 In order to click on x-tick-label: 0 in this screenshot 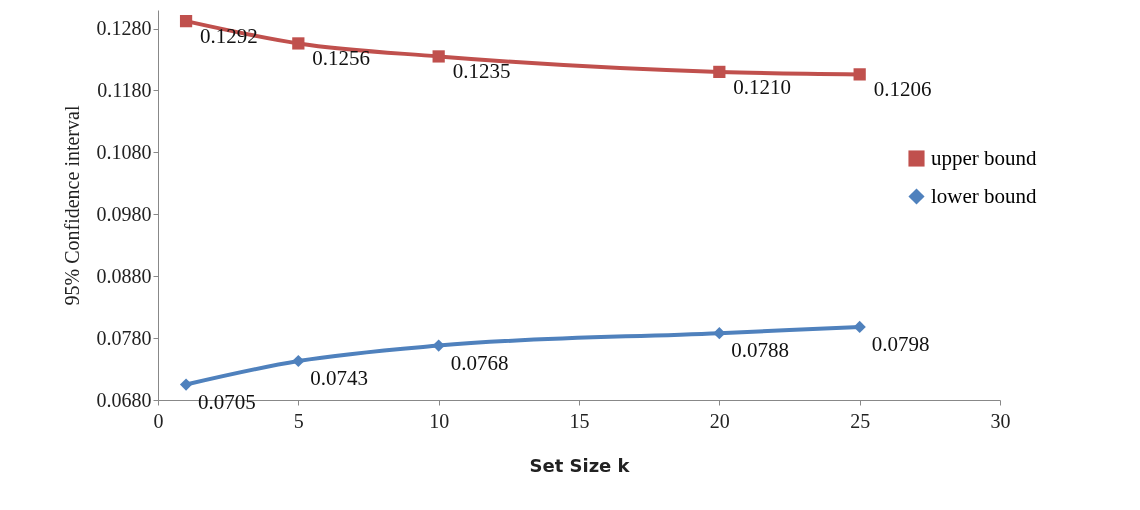, I will do `click(158, 420)`.